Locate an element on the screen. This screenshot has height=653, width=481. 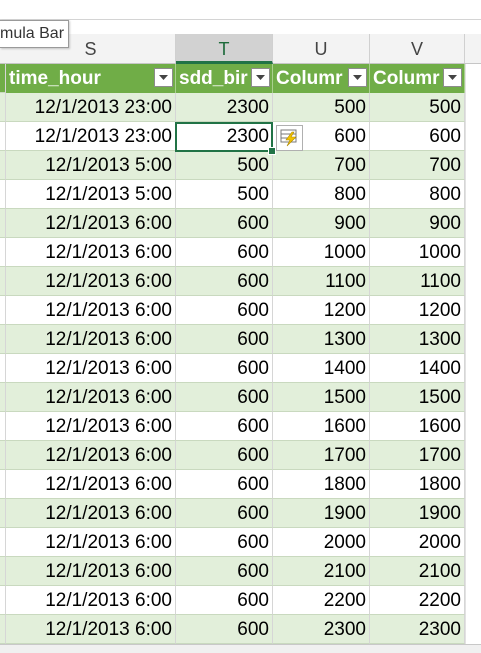
header-cell-column-v: Columr is located at coordinates (417, 78).